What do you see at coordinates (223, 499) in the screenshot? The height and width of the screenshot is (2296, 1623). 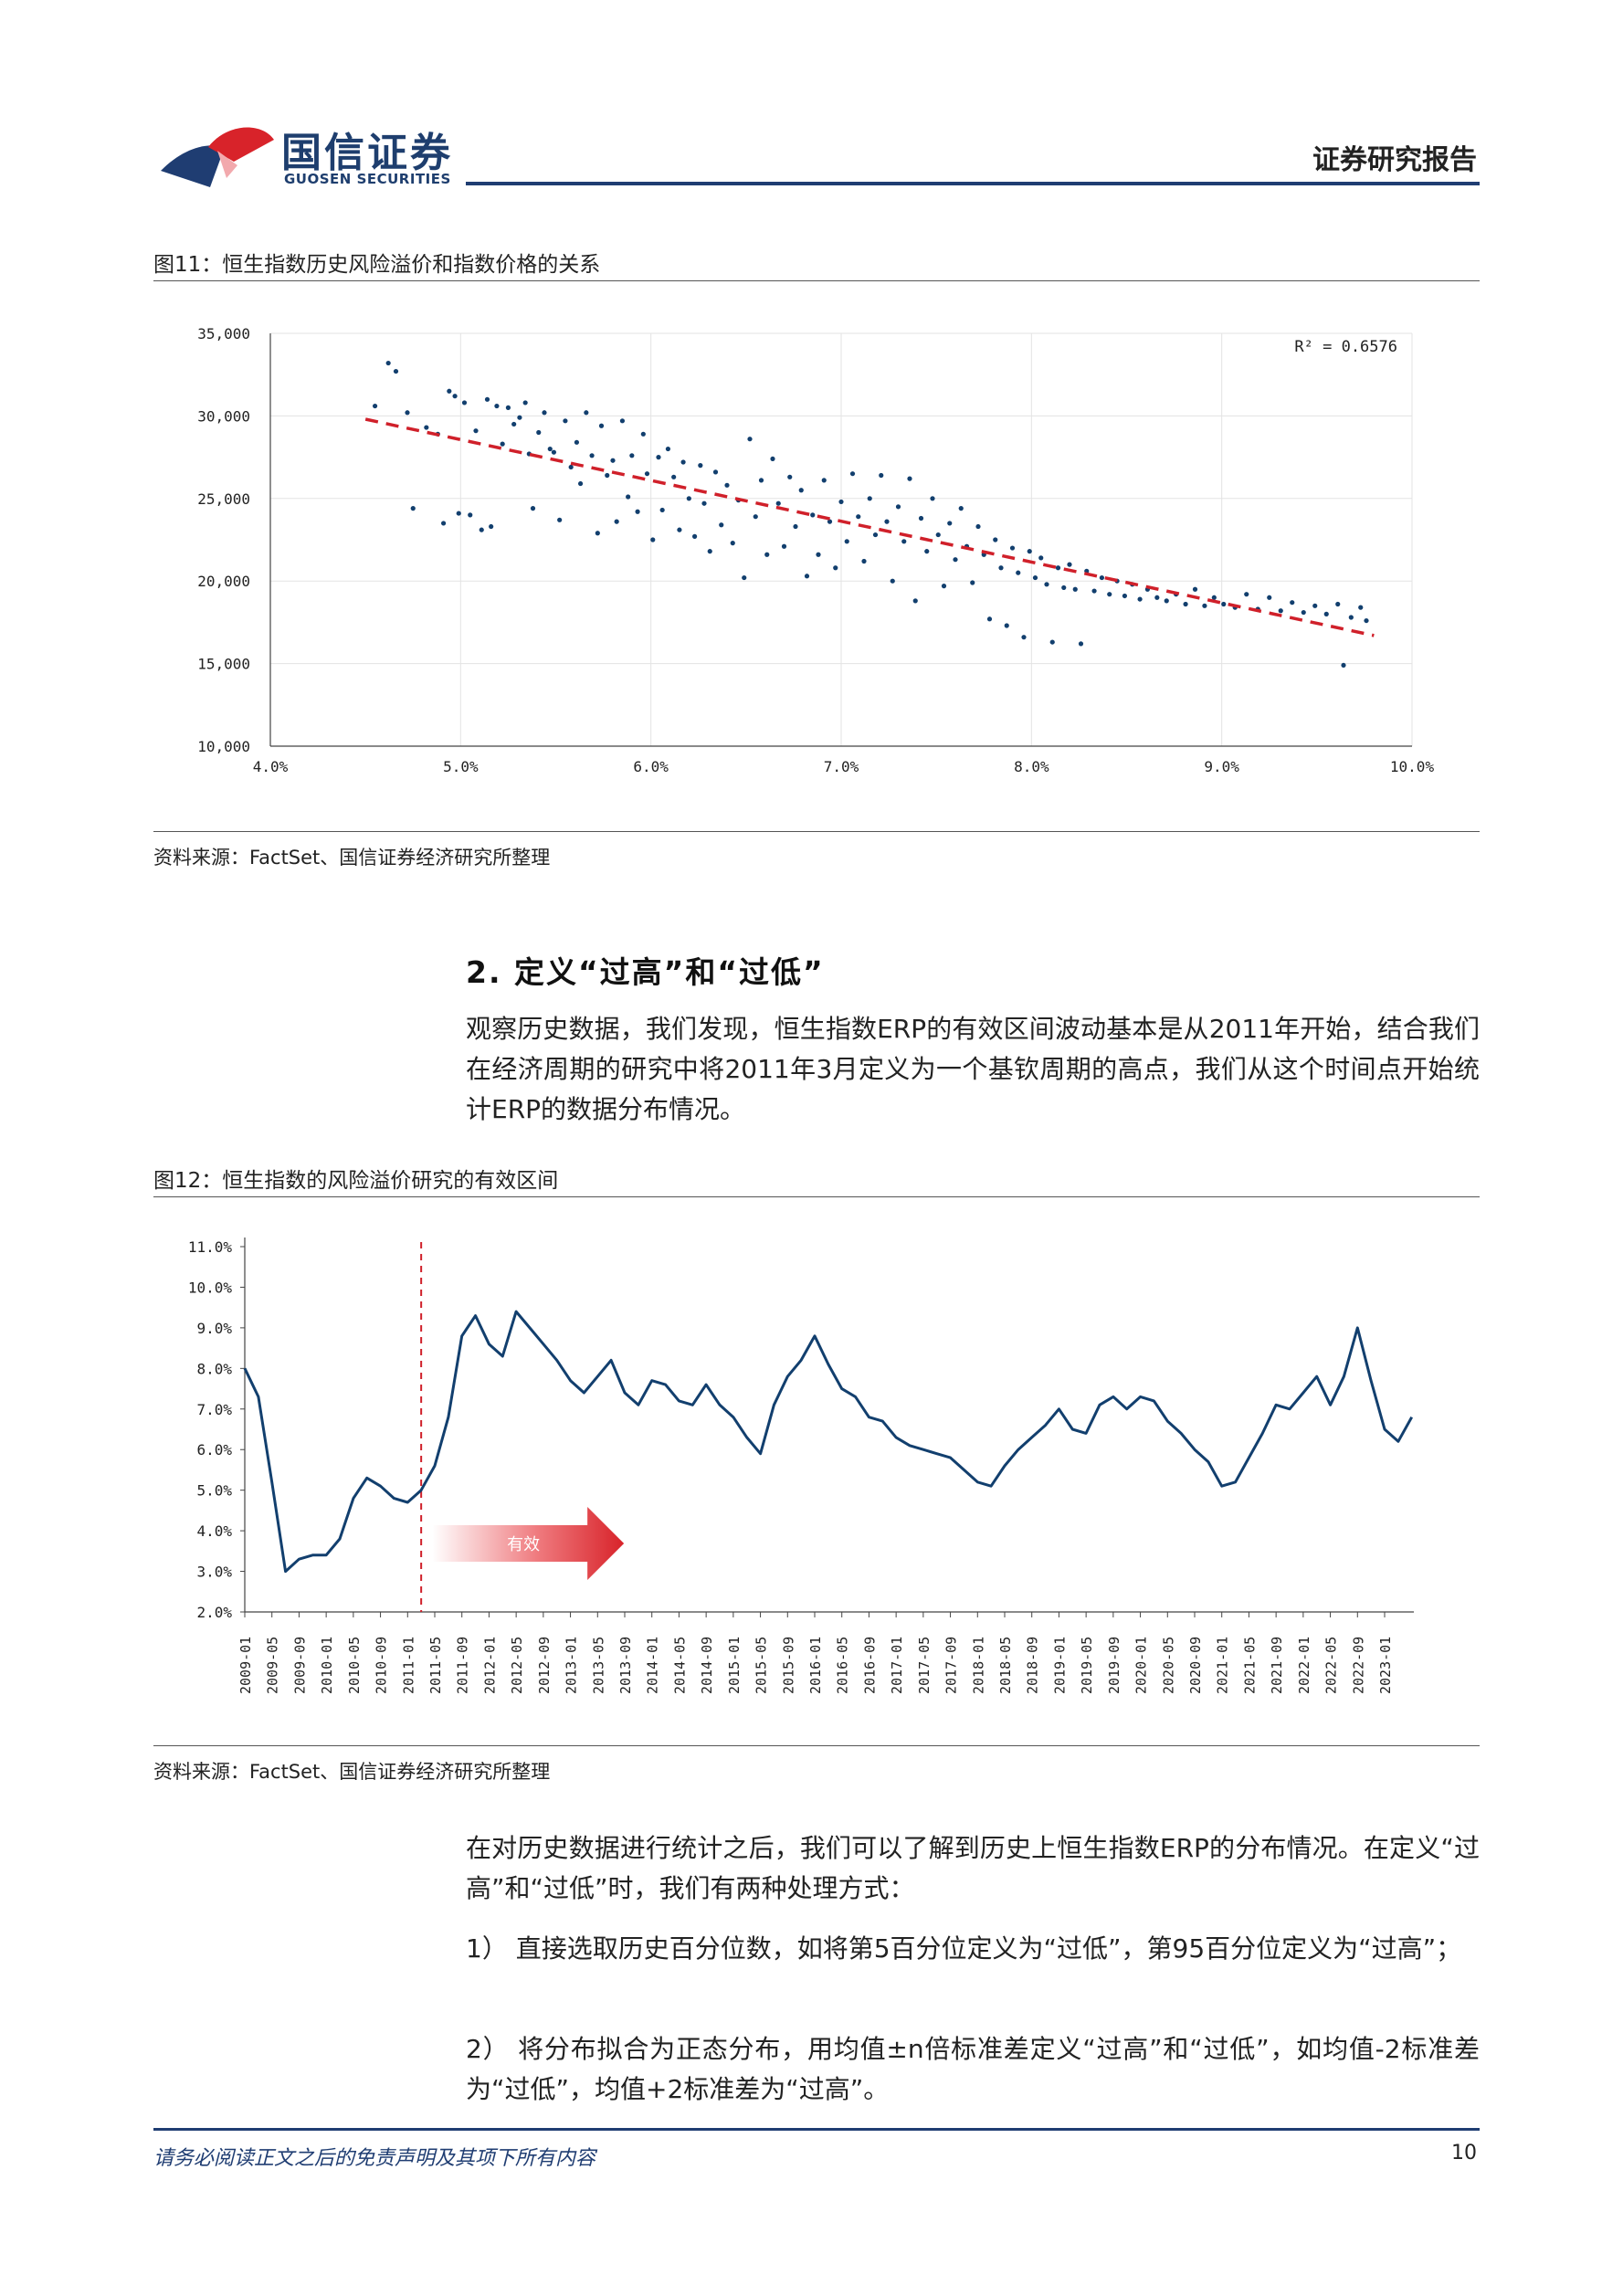 I see `scatter-y-tick-label: 25,000` at bounding box center [223, 499].